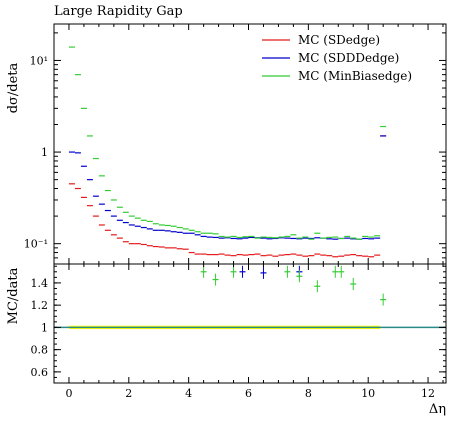  Describe the element at coordinates (128, 393) in the screenshot. I see `x-tick-label: 2` at that location.